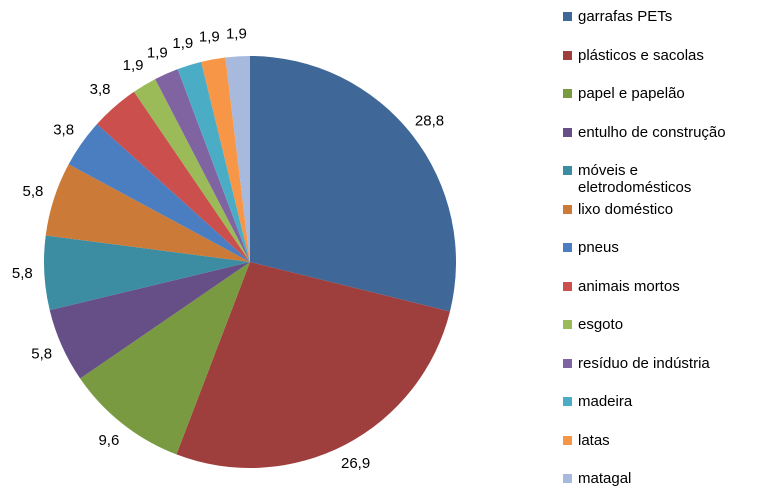  I want to click on legend-item: garrafas PETs, so click(656, 16).